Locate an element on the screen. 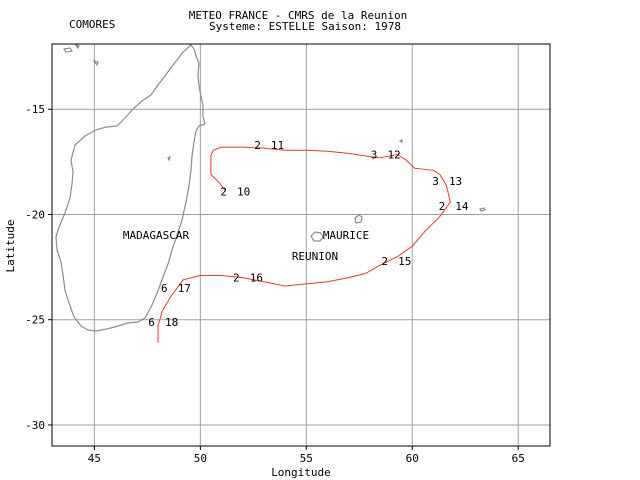 This screenshot has height=480, width=640. day-label: 12 is located at coordinates (393, 154).